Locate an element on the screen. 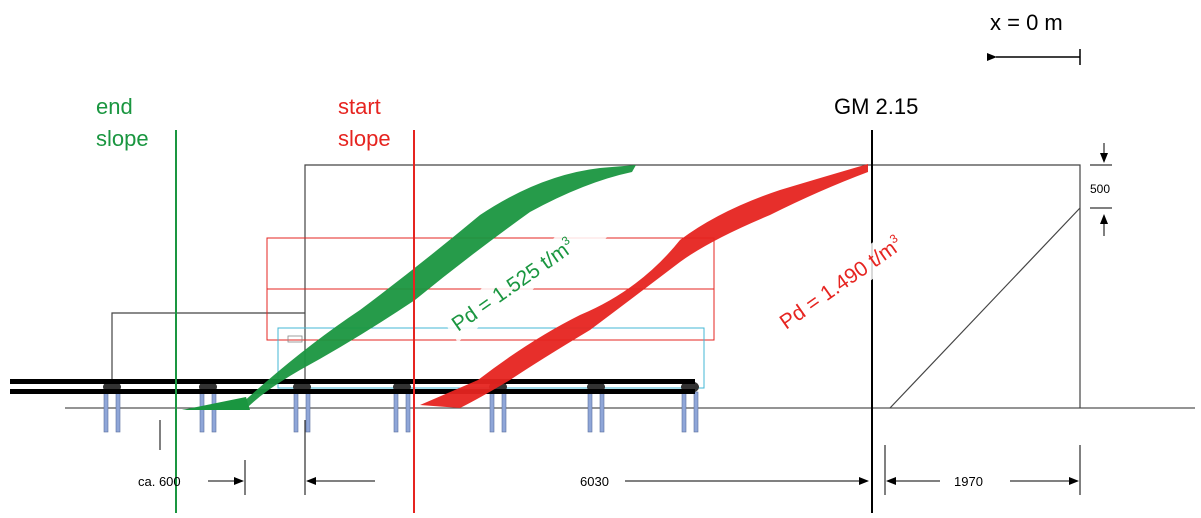 This screenshot has height=518, width=1201. small-marker is located at coordinates (295, 339).